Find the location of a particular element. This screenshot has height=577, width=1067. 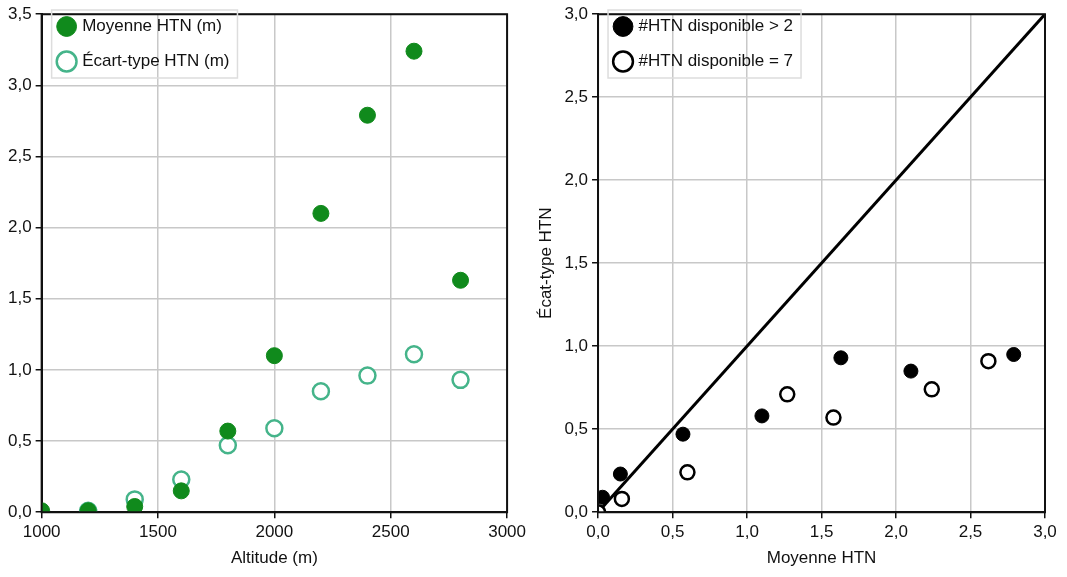

legend-label: Écart-type HTN (m) is located at coordinates (156, 61).